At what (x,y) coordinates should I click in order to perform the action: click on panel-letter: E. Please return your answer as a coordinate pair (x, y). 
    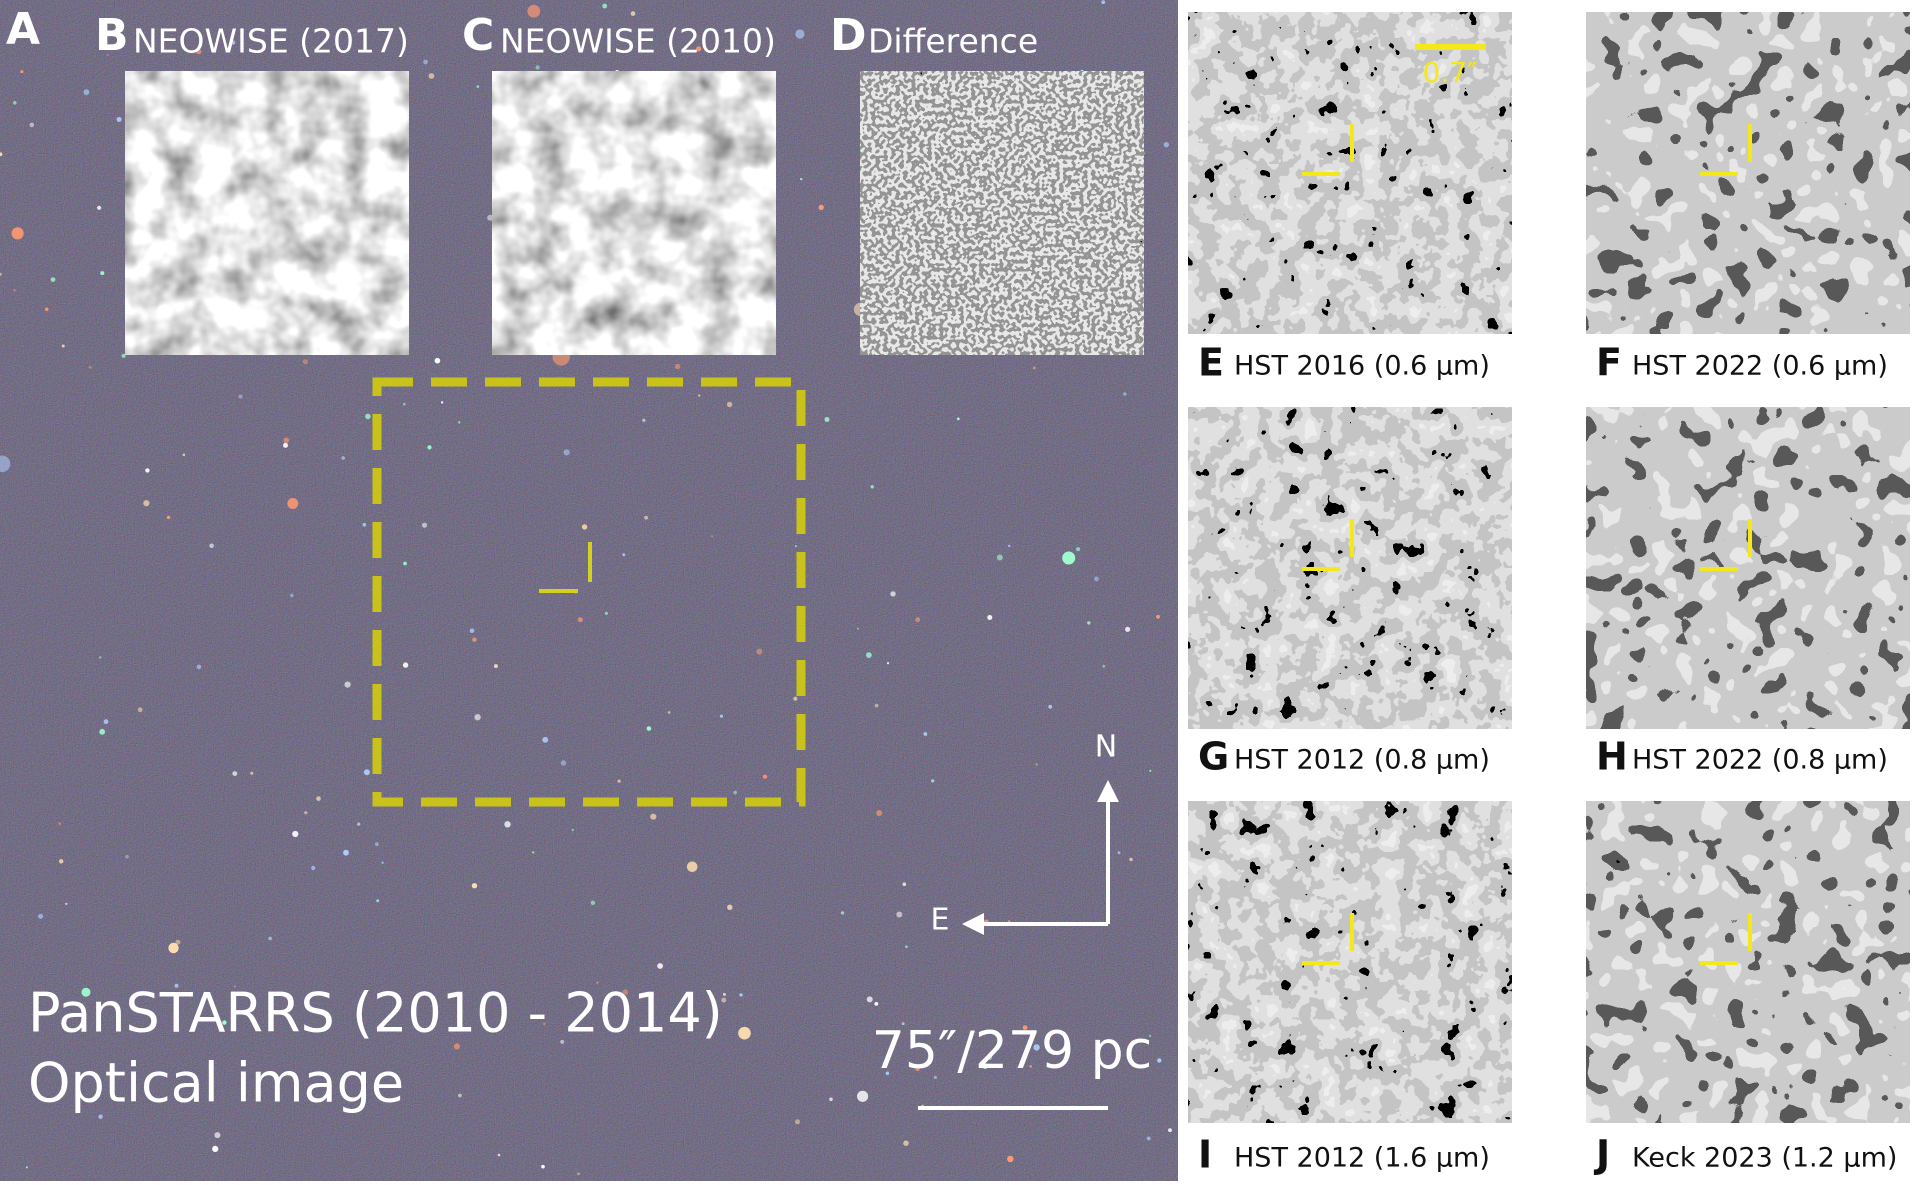
    Looking at the image, I should click on (1211, 363).